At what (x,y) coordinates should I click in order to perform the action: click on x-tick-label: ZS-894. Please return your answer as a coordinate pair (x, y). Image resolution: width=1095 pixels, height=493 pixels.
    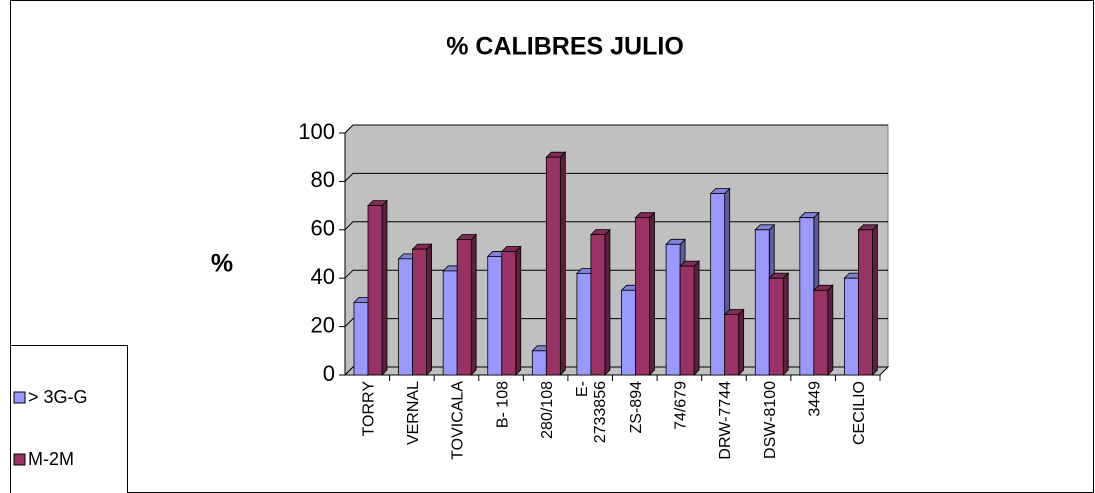
    Looking at the image, I should click on (636, 407).